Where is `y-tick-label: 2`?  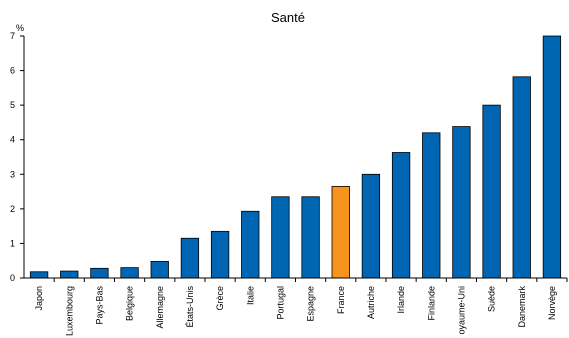 y-tick-label: 2 is located at coordinates (12, 209).